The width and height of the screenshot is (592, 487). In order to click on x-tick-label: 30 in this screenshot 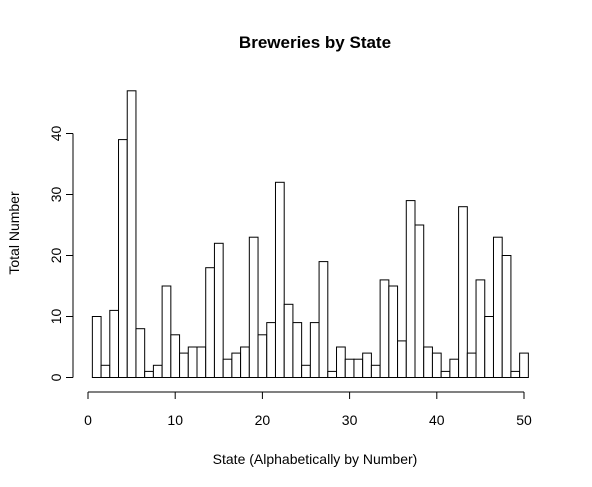, I will do `click(350, 420)`.